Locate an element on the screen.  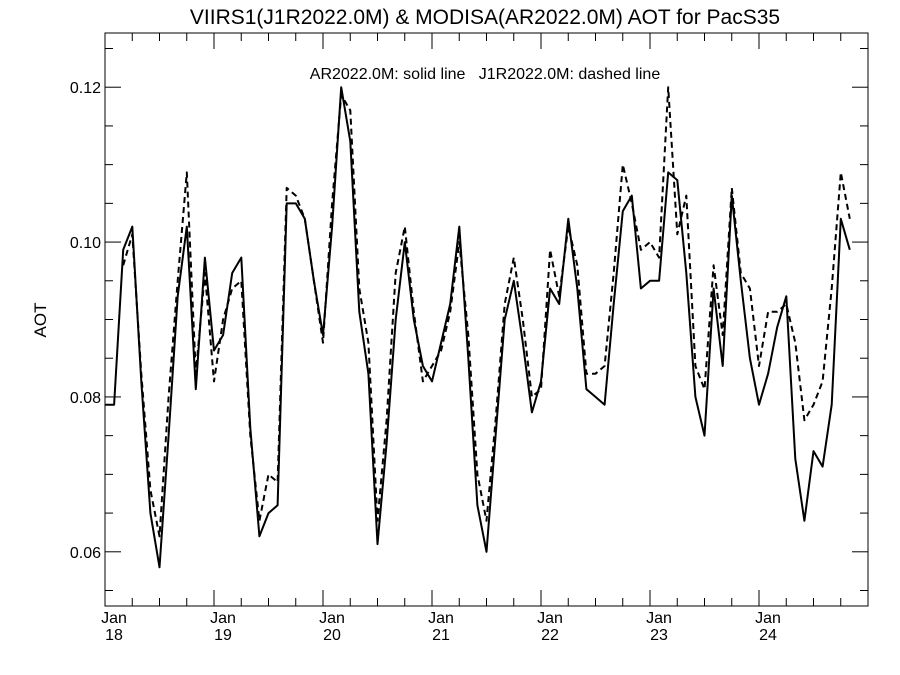
x-tick-label-year: 23 is located at coordinates (659, 635).